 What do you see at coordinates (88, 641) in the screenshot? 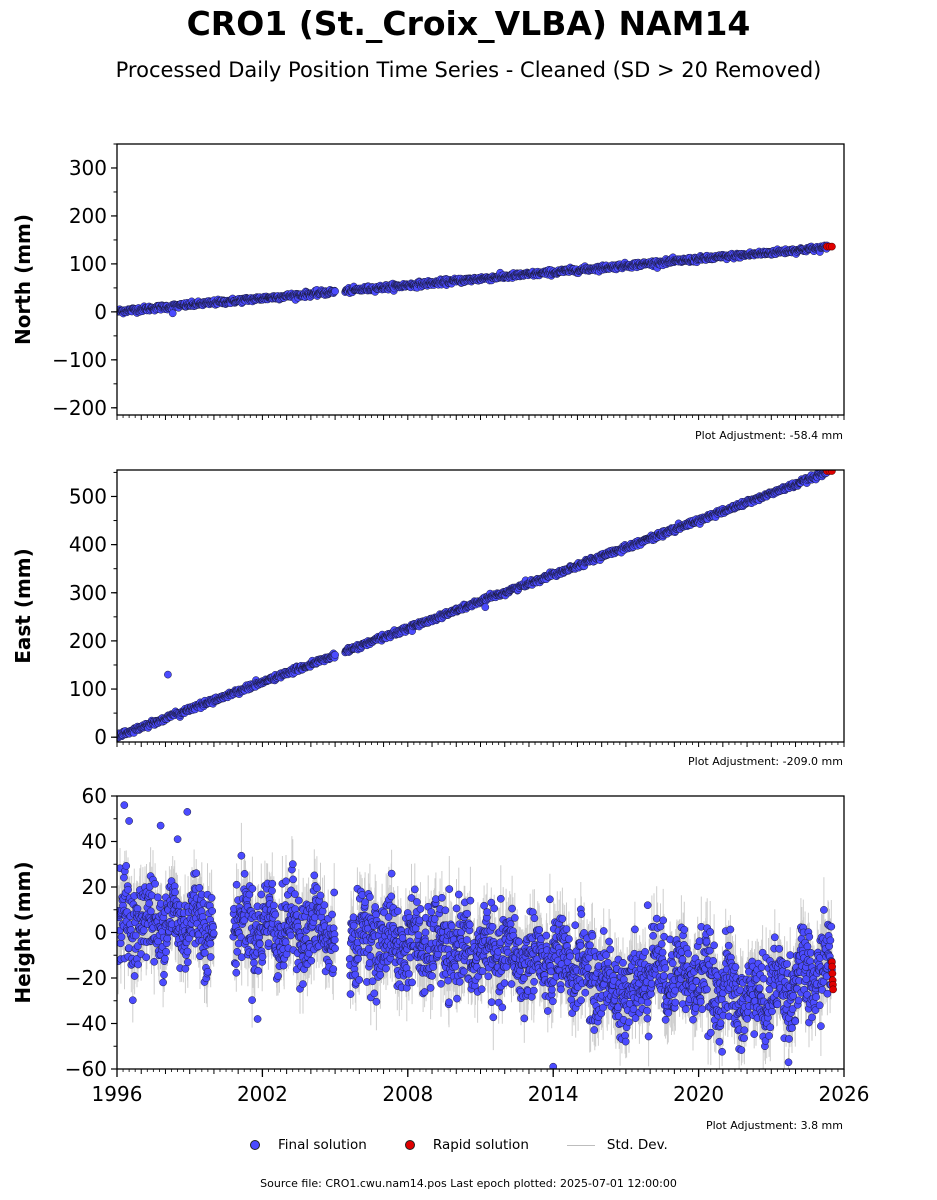
I see `y-tick-label: 200` at bounding box center [88, 641].